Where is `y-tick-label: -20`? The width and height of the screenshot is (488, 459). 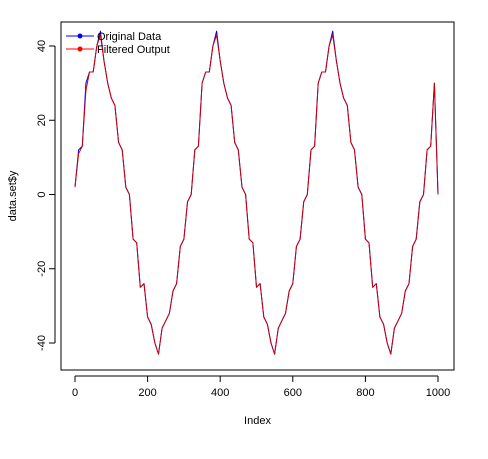
y-tick-label: -20 is located at coordinates (42, 269).